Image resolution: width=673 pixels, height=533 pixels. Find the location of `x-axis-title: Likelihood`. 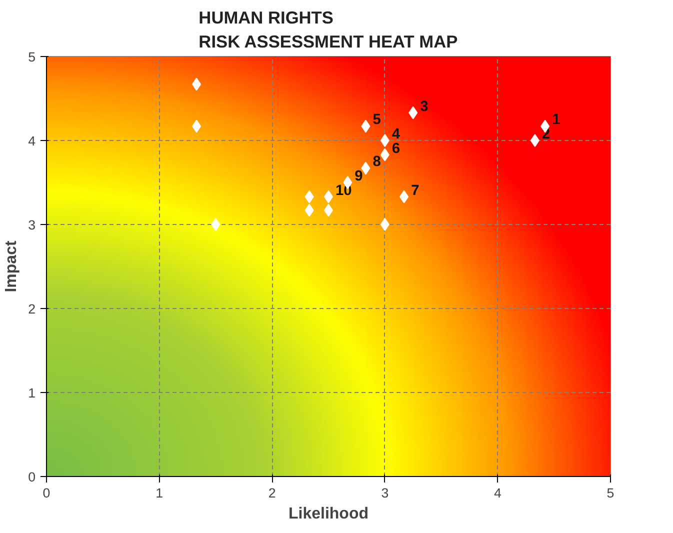

x-axis-title: Likelihood is located at coordinates (328, 514).